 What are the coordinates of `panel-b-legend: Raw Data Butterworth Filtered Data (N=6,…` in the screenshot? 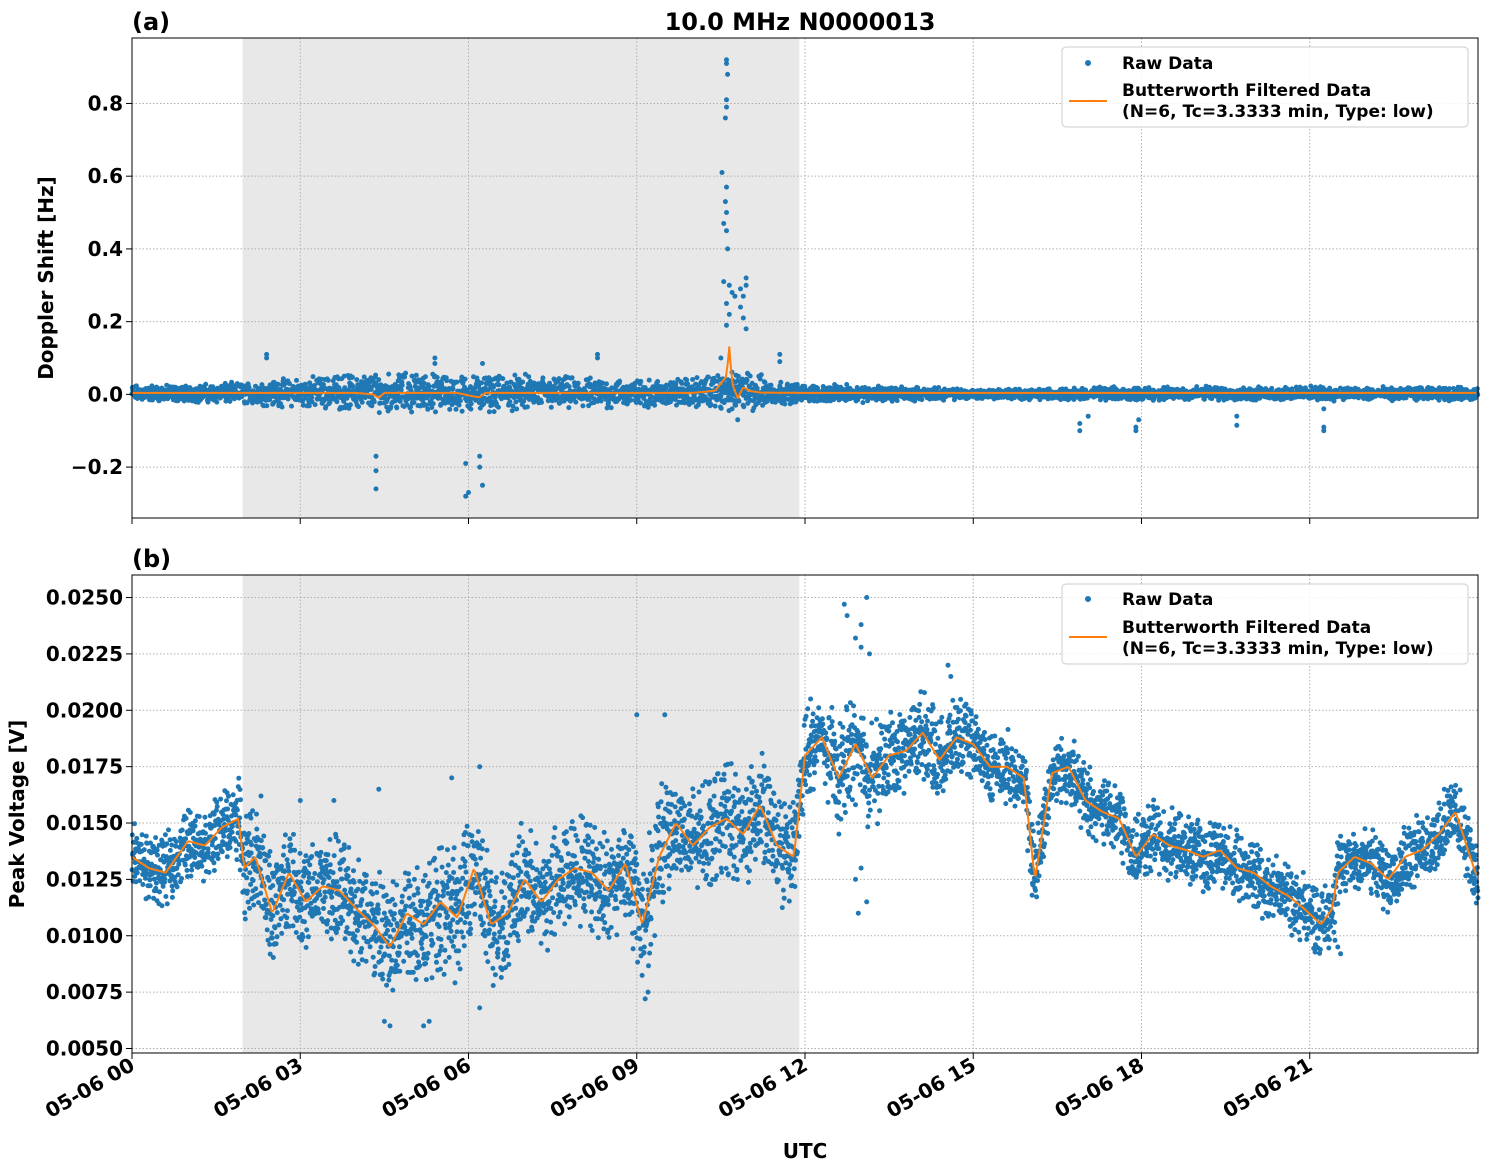 It's located at (1265, 624).